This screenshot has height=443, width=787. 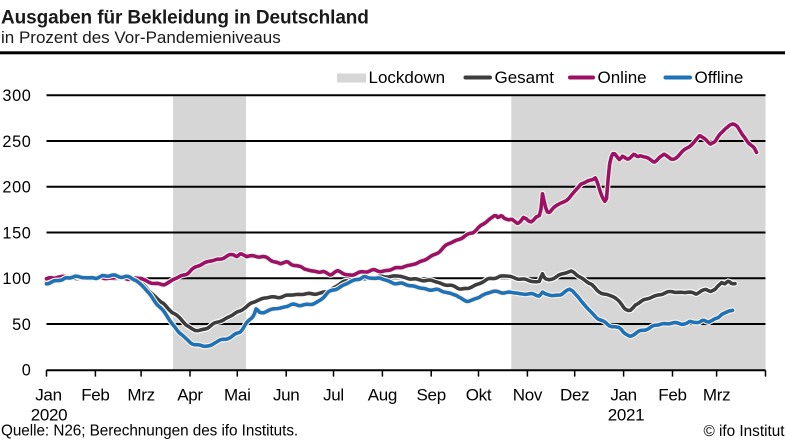 What do you see at coordinates (382, 395) in the screenshot?
I see `svg-text: Aug` at bounding box center [382, 395].